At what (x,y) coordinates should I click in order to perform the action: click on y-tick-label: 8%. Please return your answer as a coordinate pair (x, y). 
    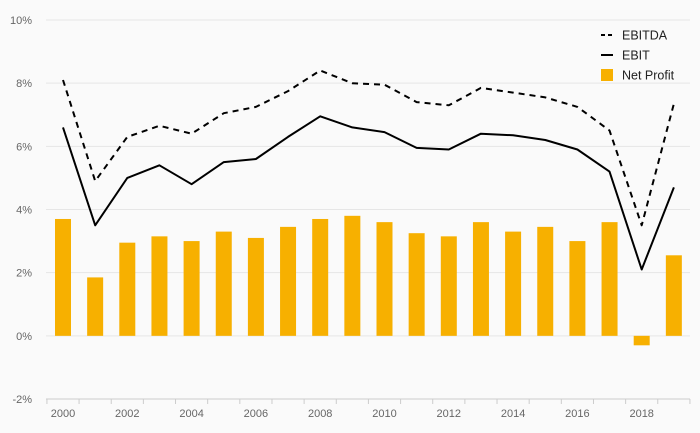
    Looking at the image, I should click on (24, 84).